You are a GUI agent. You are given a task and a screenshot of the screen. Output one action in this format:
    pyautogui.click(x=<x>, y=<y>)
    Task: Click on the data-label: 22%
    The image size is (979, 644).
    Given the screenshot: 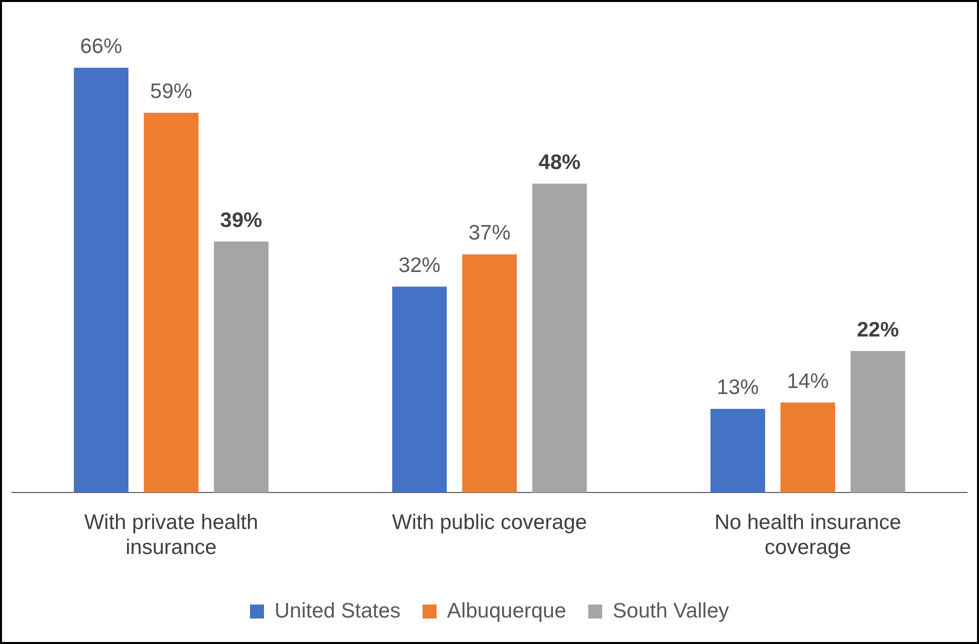 What is the action you would take?
    pyautogui.click(x=878, y=330)
    